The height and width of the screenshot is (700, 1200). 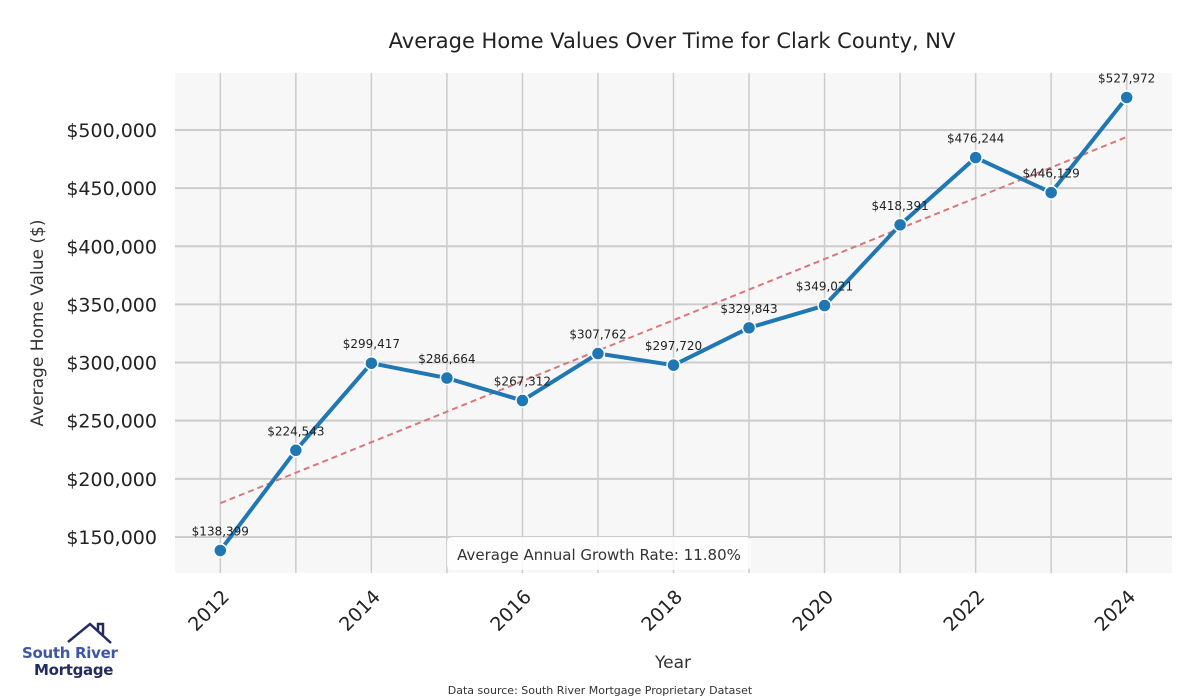 I want to click on x-tick-label: 2020, so click(x=813, y=611).